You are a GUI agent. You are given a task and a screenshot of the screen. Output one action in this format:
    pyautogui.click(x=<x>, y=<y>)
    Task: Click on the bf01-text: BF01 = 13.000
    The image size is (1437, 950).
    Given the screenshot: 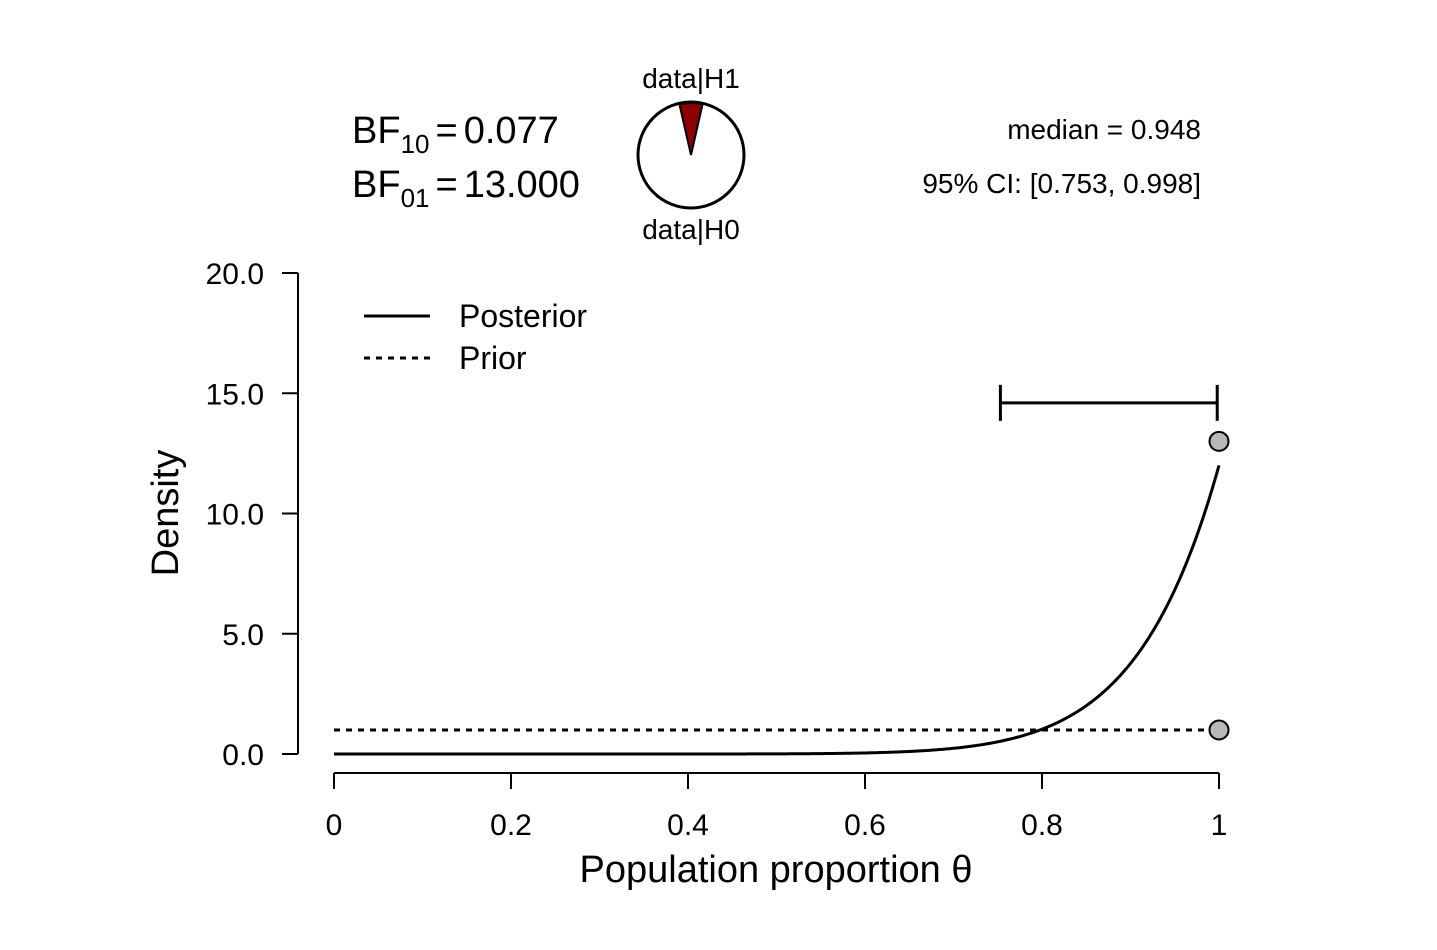 What is the action you would take?
    pyautogui.click(x=466, y=188)
    